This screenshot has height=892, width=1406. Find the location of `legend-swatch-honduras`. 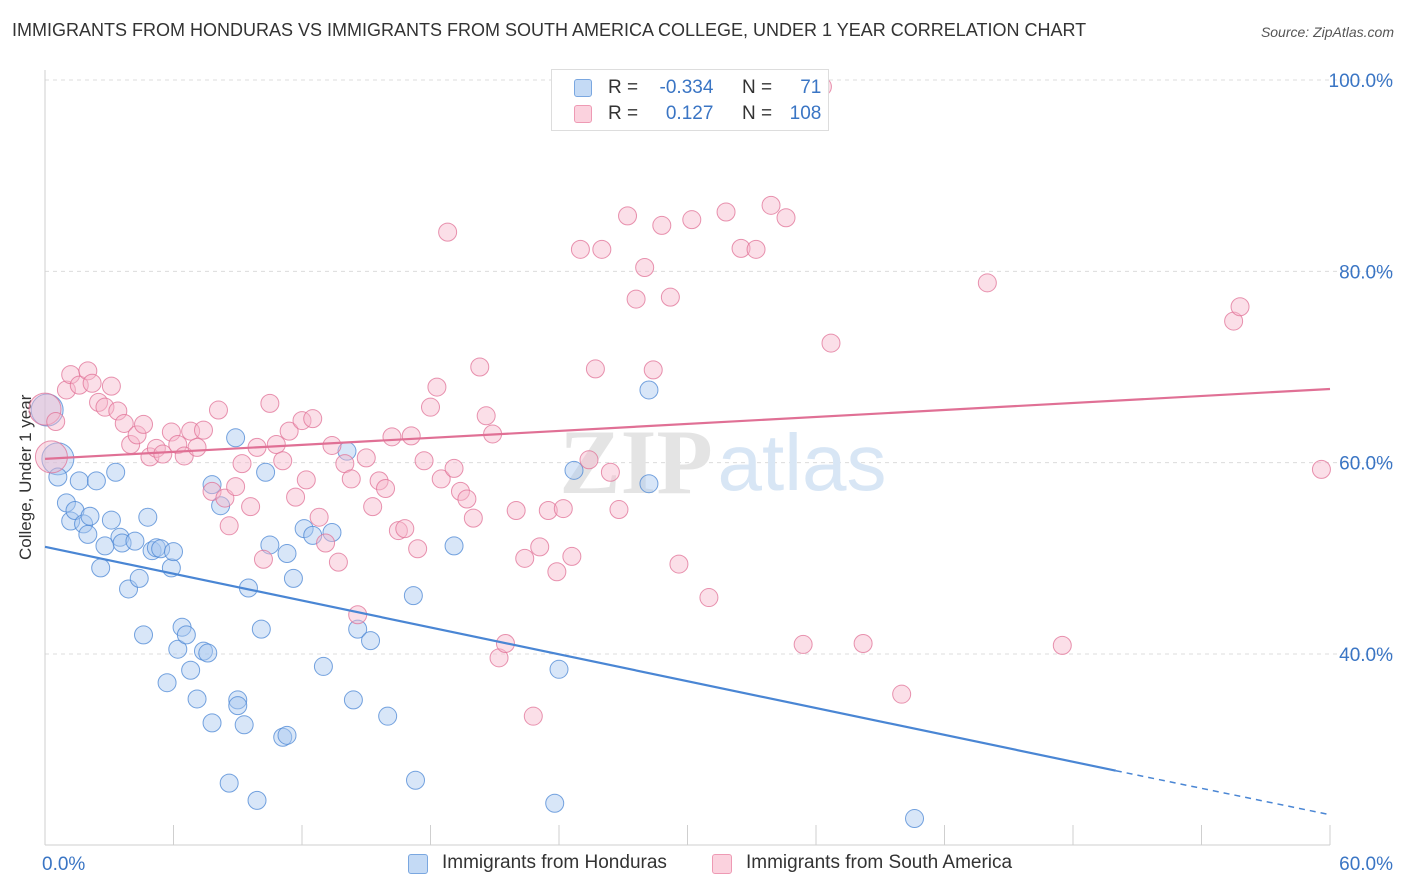

legend-swatch-honduras is located at coordinates (583, 88).